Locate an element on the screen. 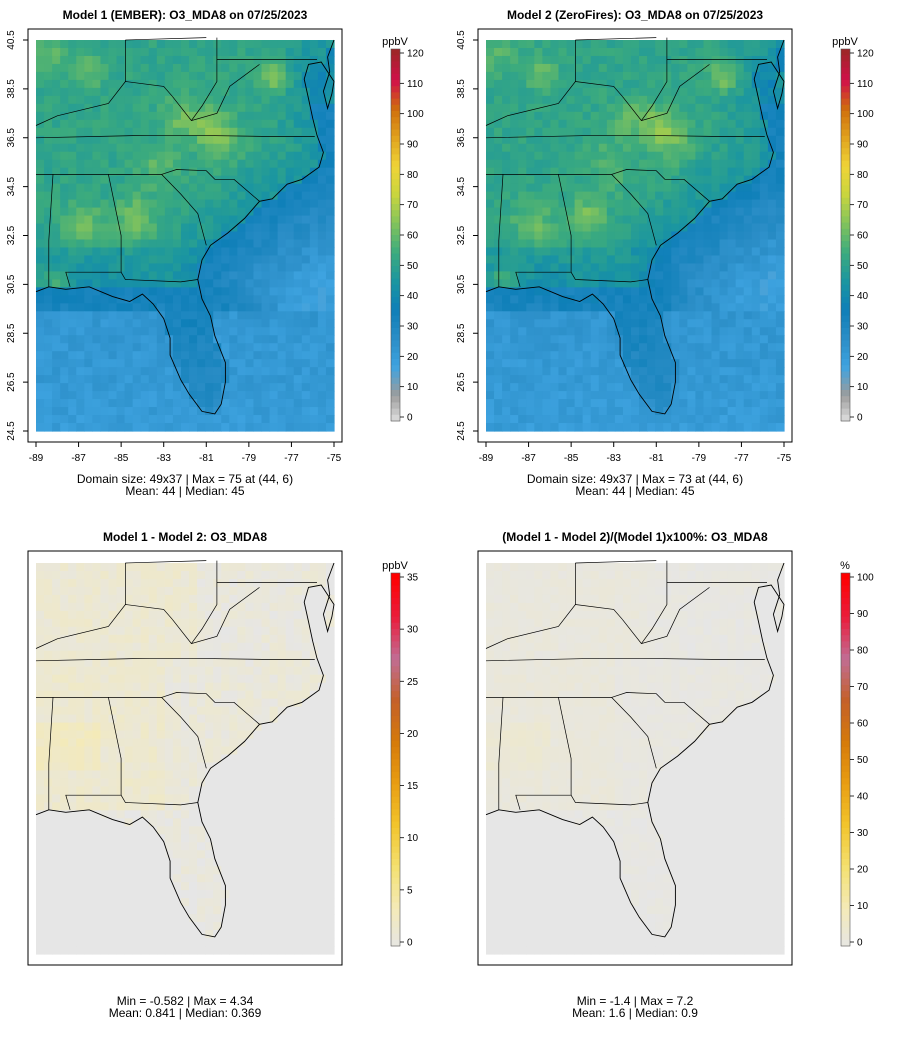  panel2-state-border is located at coordinates (543, 230).